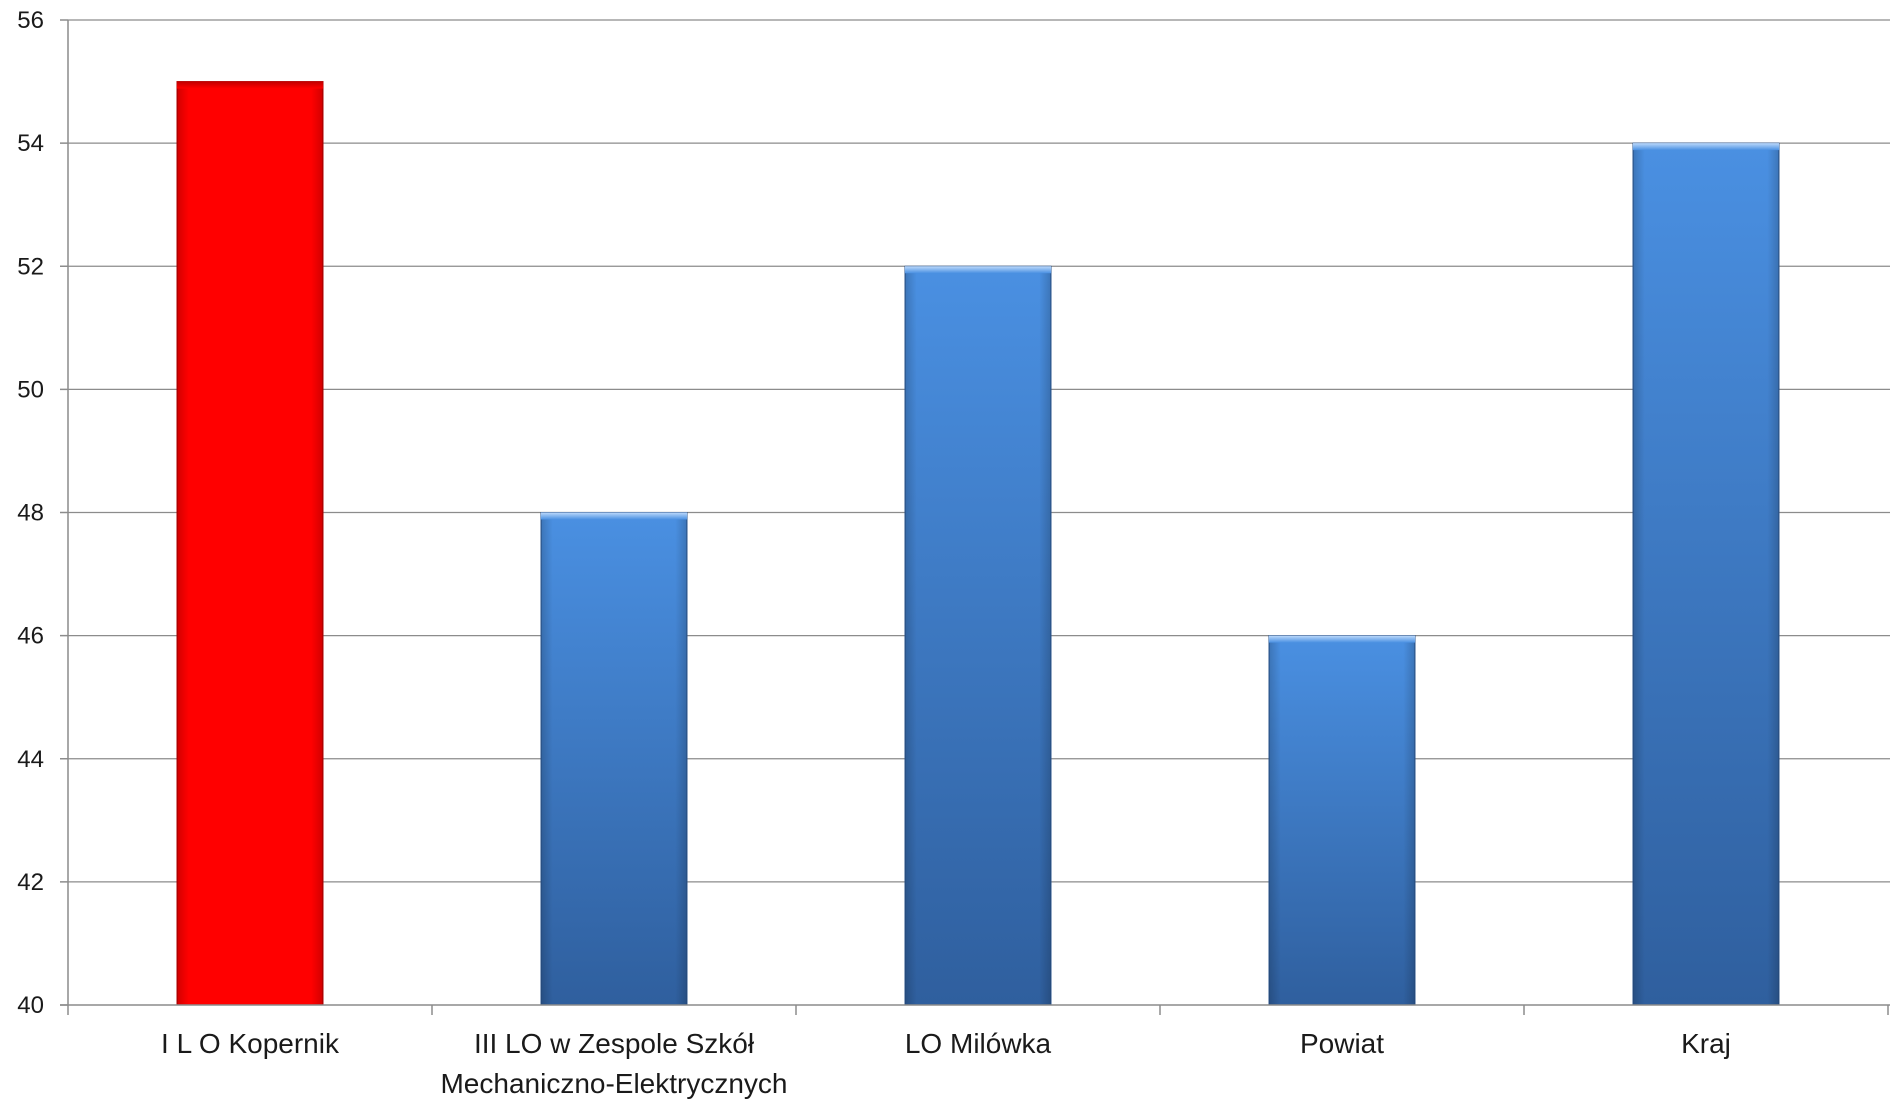 This screenshot has width=1890, height=1100. What do you see at coordinates (30, 759) in the screenshot?
I see `y-tick-label: 44` at bounding box center [30, 759].